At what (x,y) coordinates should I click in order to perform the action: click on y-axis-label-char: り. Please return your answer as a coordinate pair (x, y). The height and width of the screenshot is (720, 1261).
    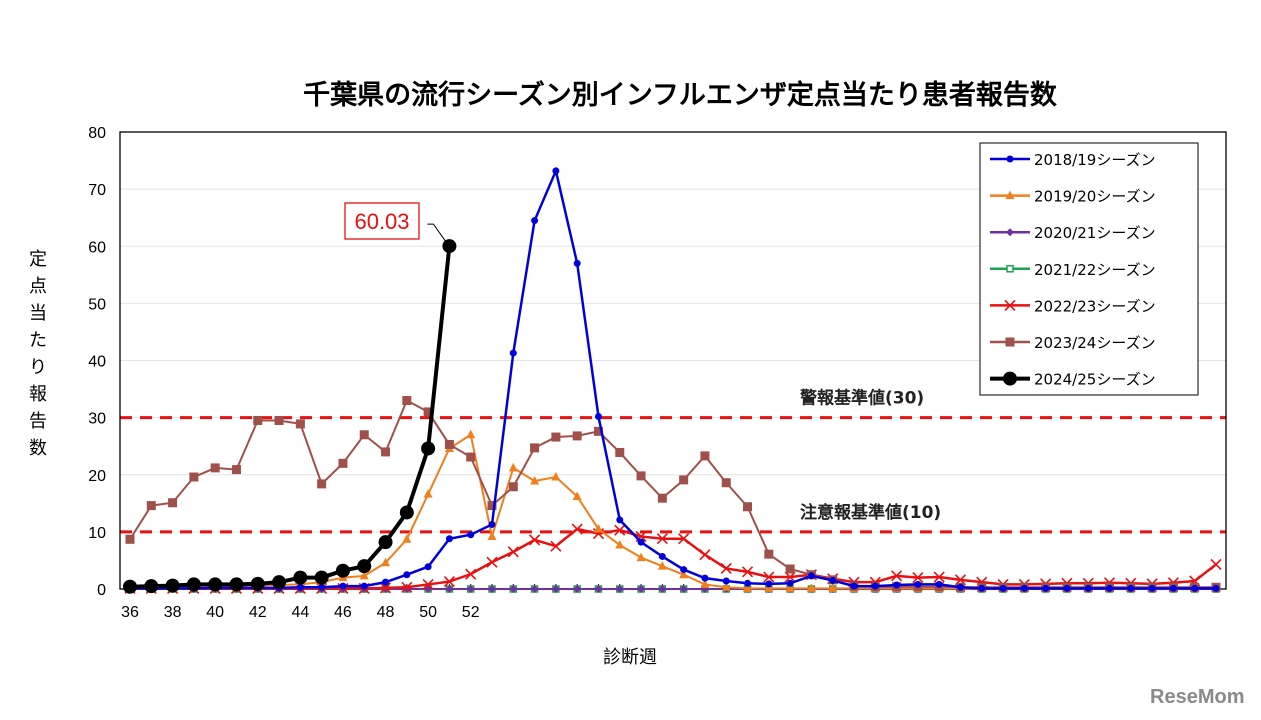
    Looking at the image, I should click on (38, 367).